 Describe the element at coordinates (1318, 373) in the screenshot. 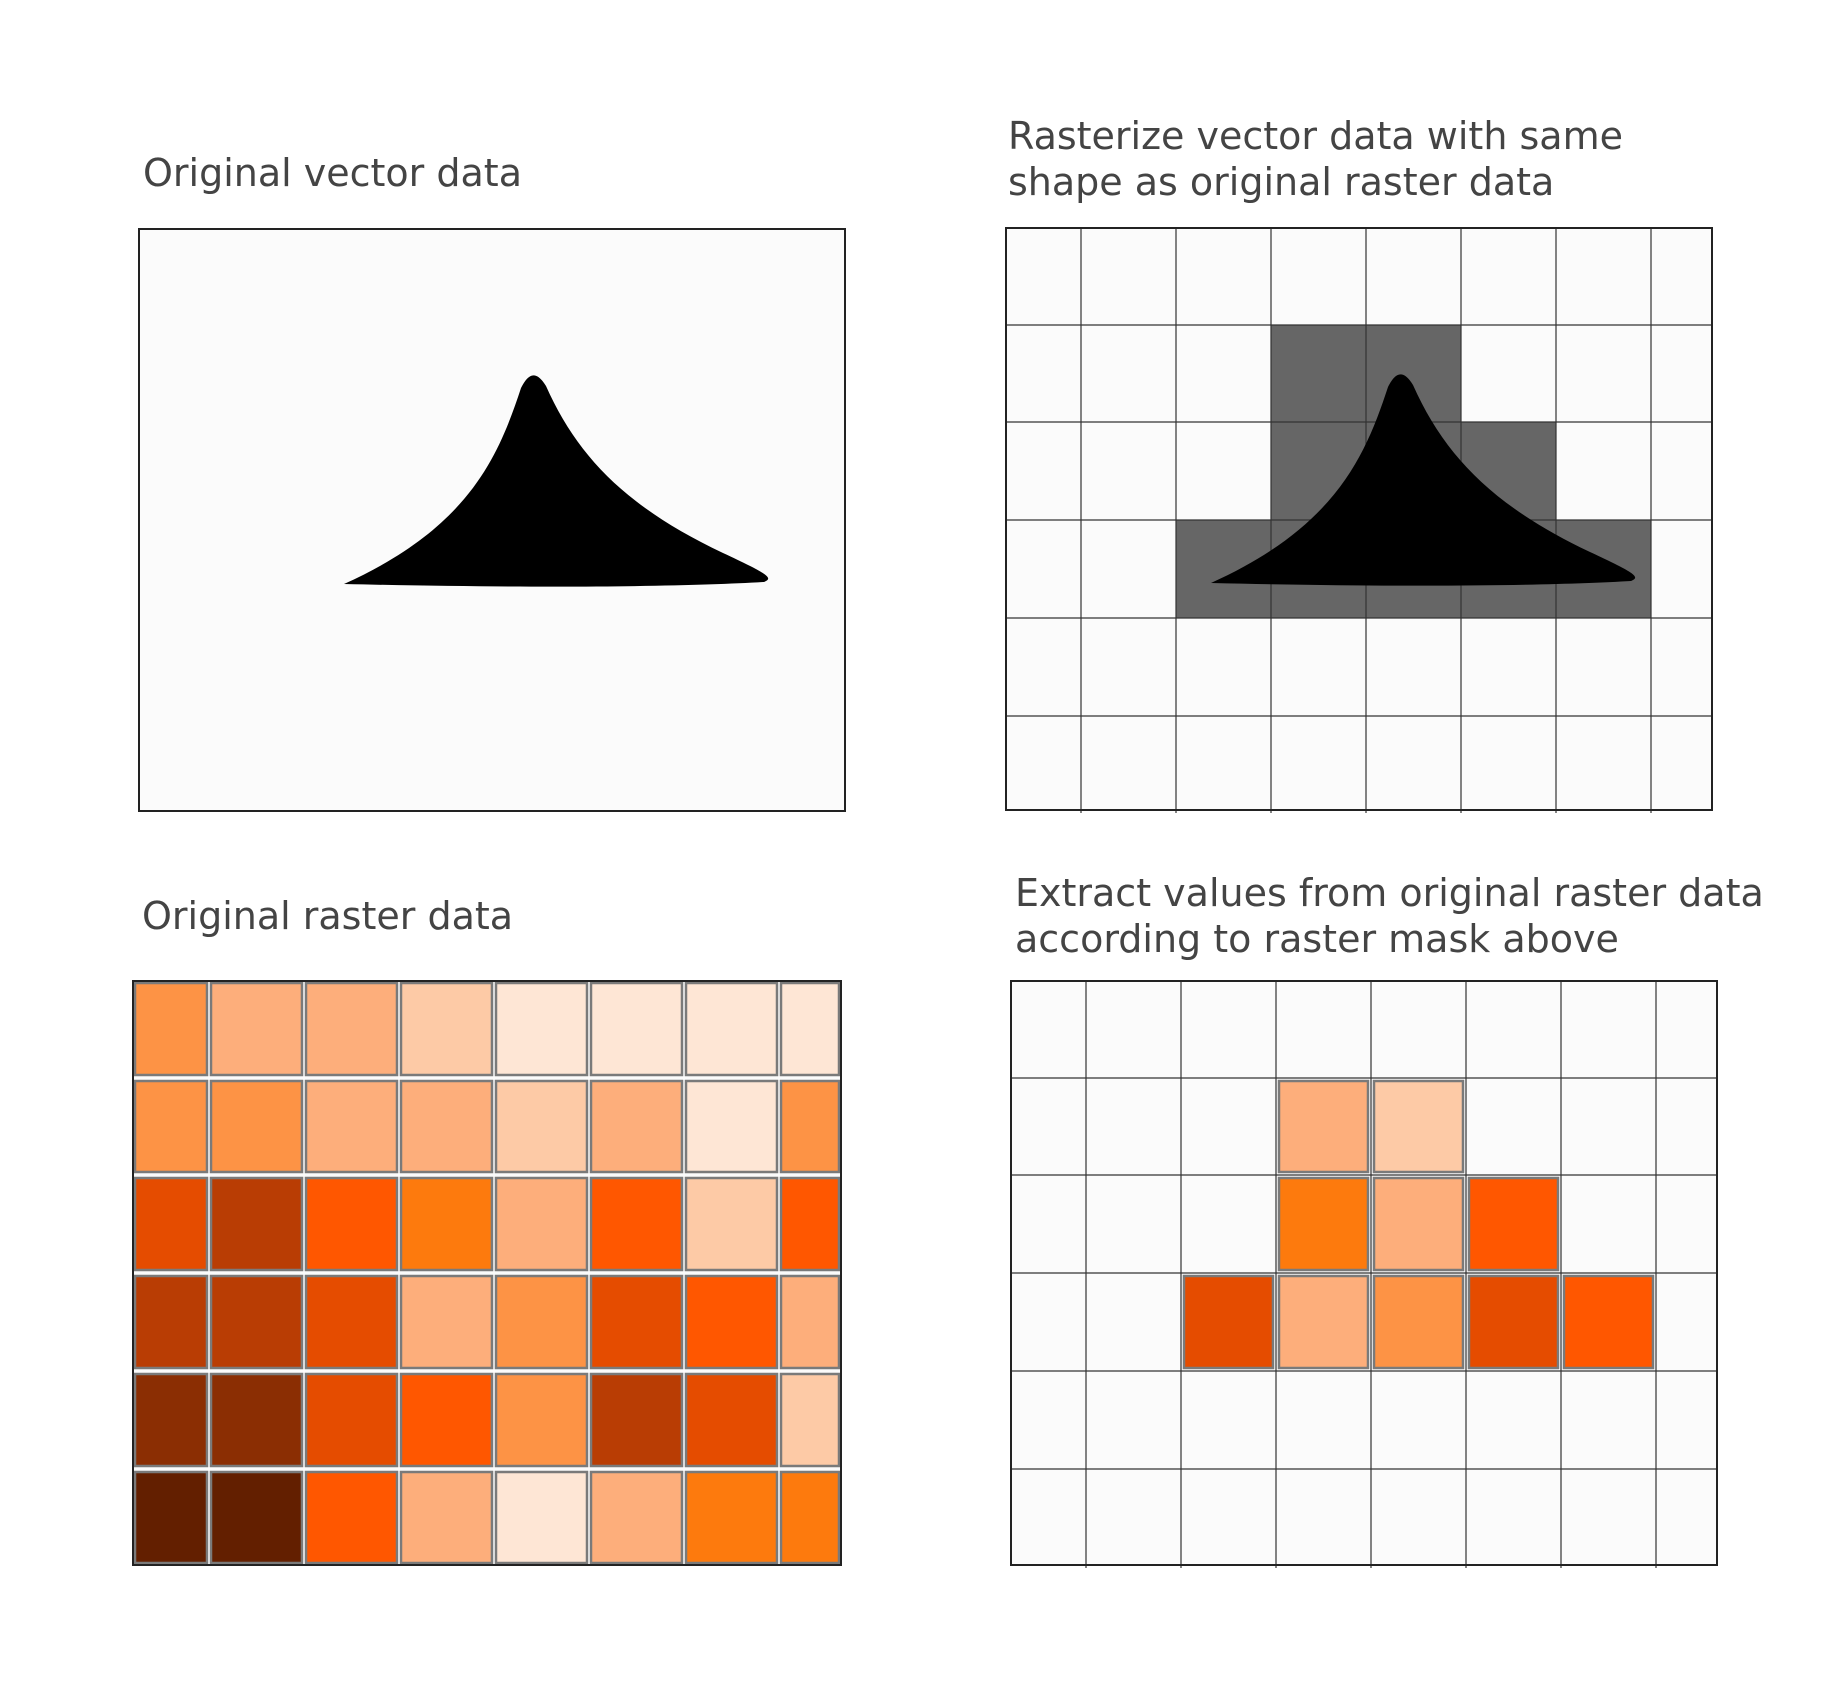

I see `mask-cell` at that location.